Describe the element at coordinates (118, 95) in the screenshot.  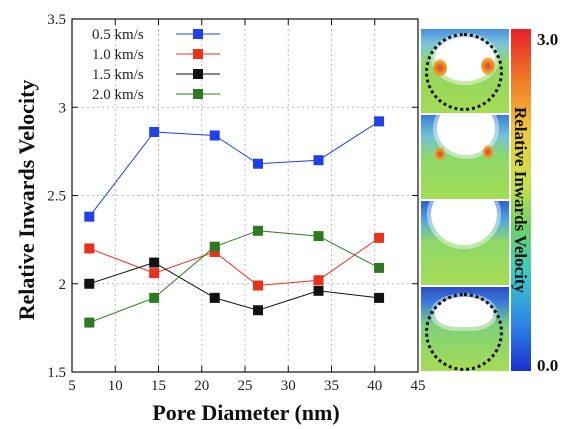
I see `legend-label: 2.0 km/s` at that location.